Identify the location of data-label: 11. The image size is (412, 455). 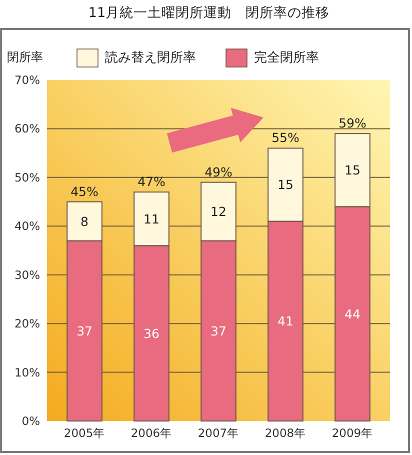
(152, 218).